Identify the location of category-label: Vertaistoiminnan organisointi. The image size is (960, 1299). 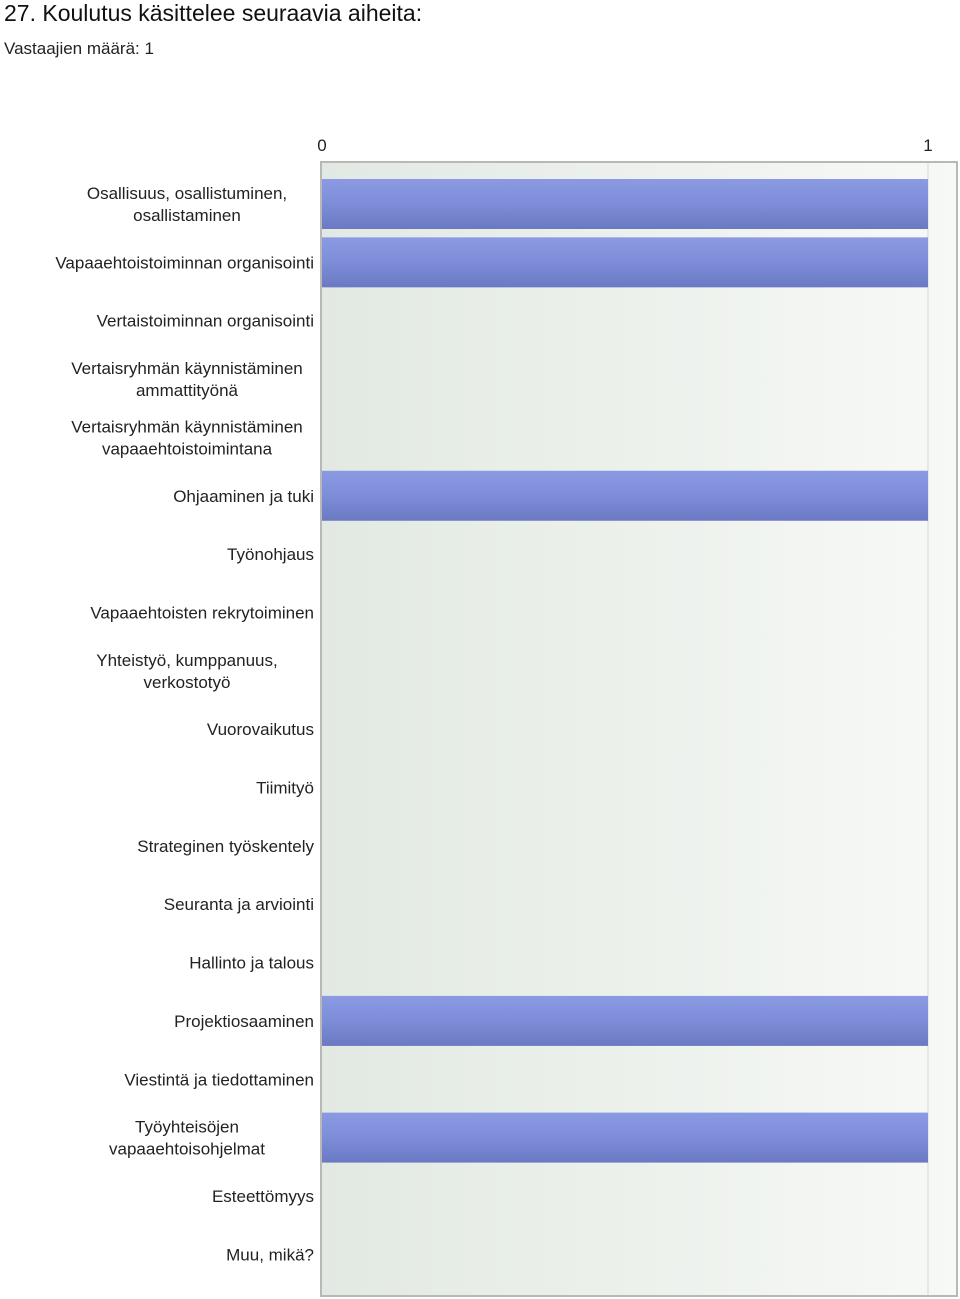
(205, 321).